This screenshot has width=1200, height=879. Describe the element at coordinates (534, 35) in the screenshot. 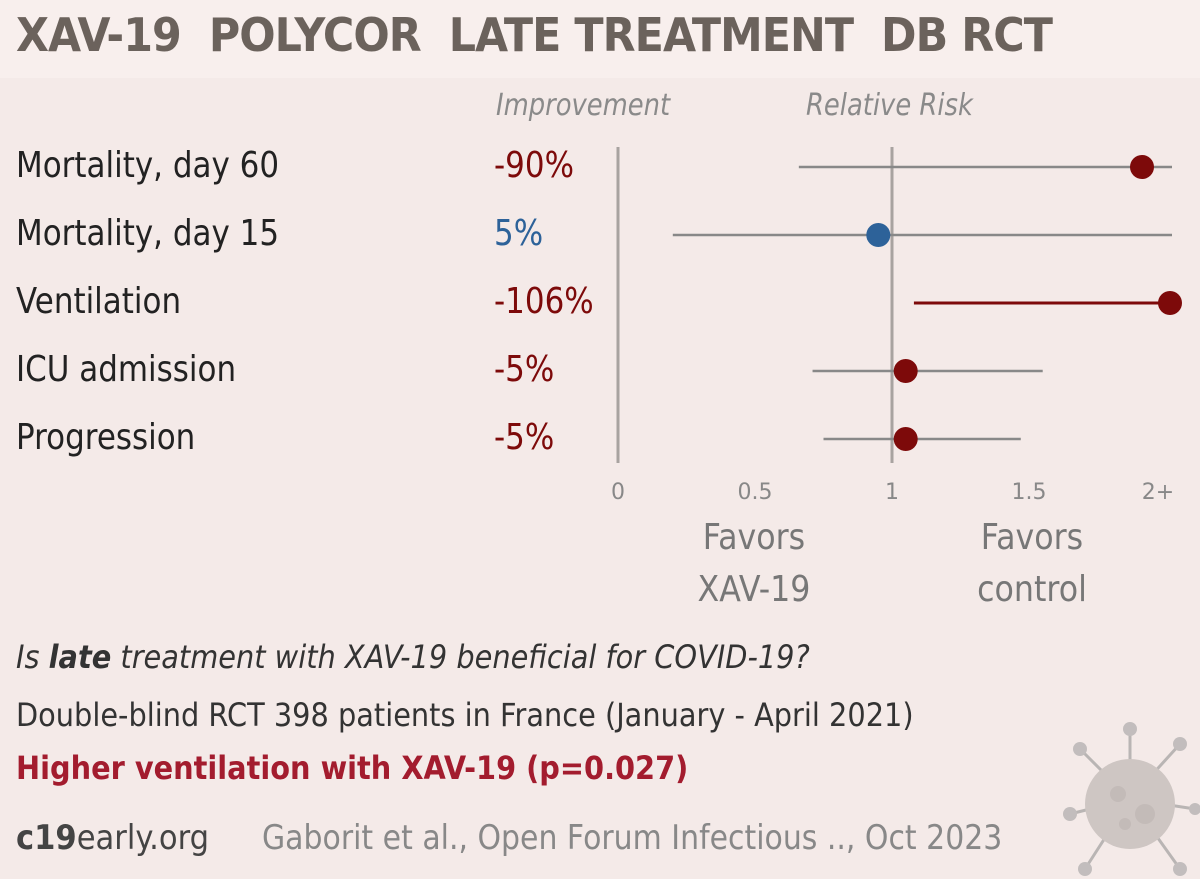

I see `page-title: XAV-19 POLYCOR LATE TREATMENT DB RCT` at that location.